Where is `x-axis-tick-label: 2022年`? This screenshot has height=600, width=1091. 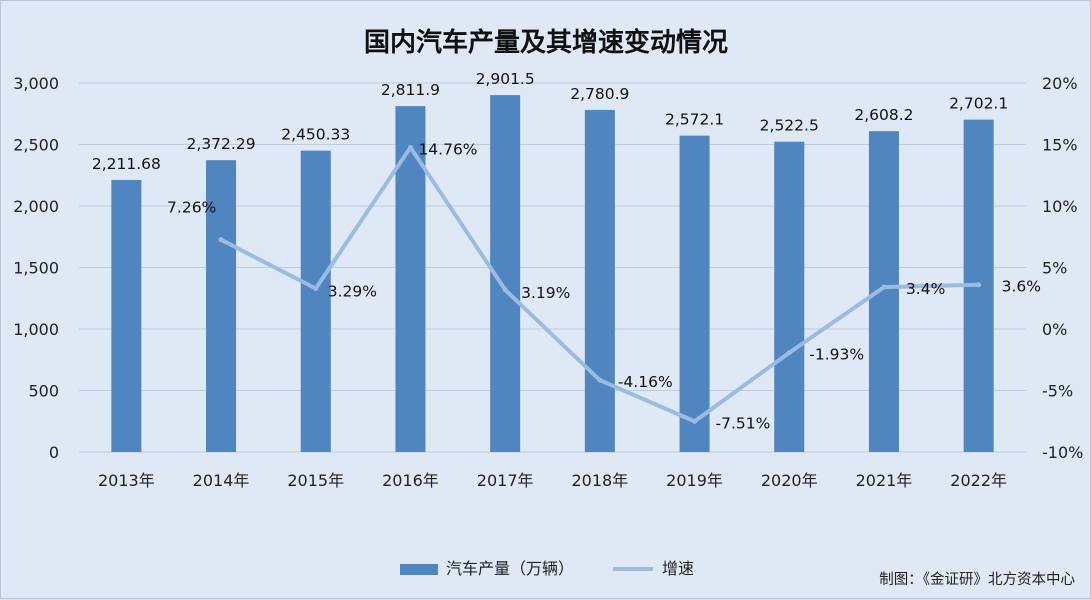
x-axis-tick-label: 2022年 is located at coordinates (978, 480).